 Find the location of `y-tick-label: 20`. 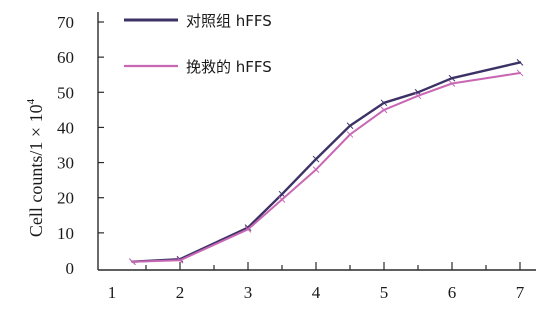

y-tick-label: 20 is located at coordinates (65, 198).